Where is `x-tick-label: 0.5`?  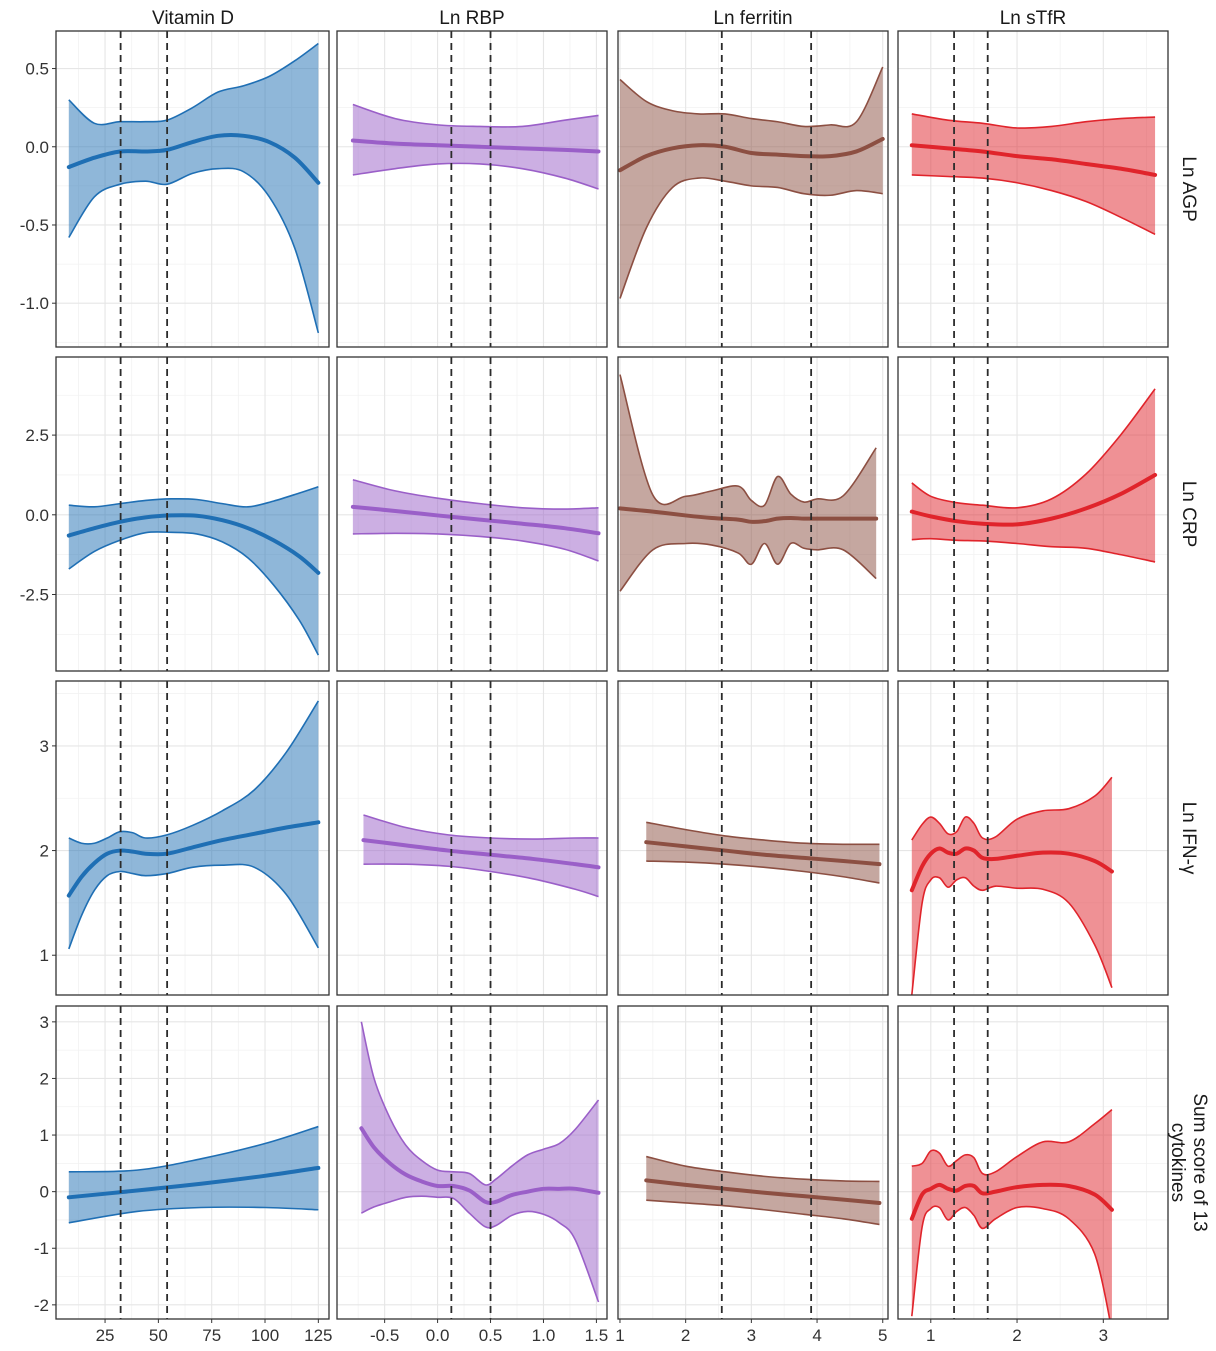
x-tick-label: 0.5 is located at coordinates (491, 1335).